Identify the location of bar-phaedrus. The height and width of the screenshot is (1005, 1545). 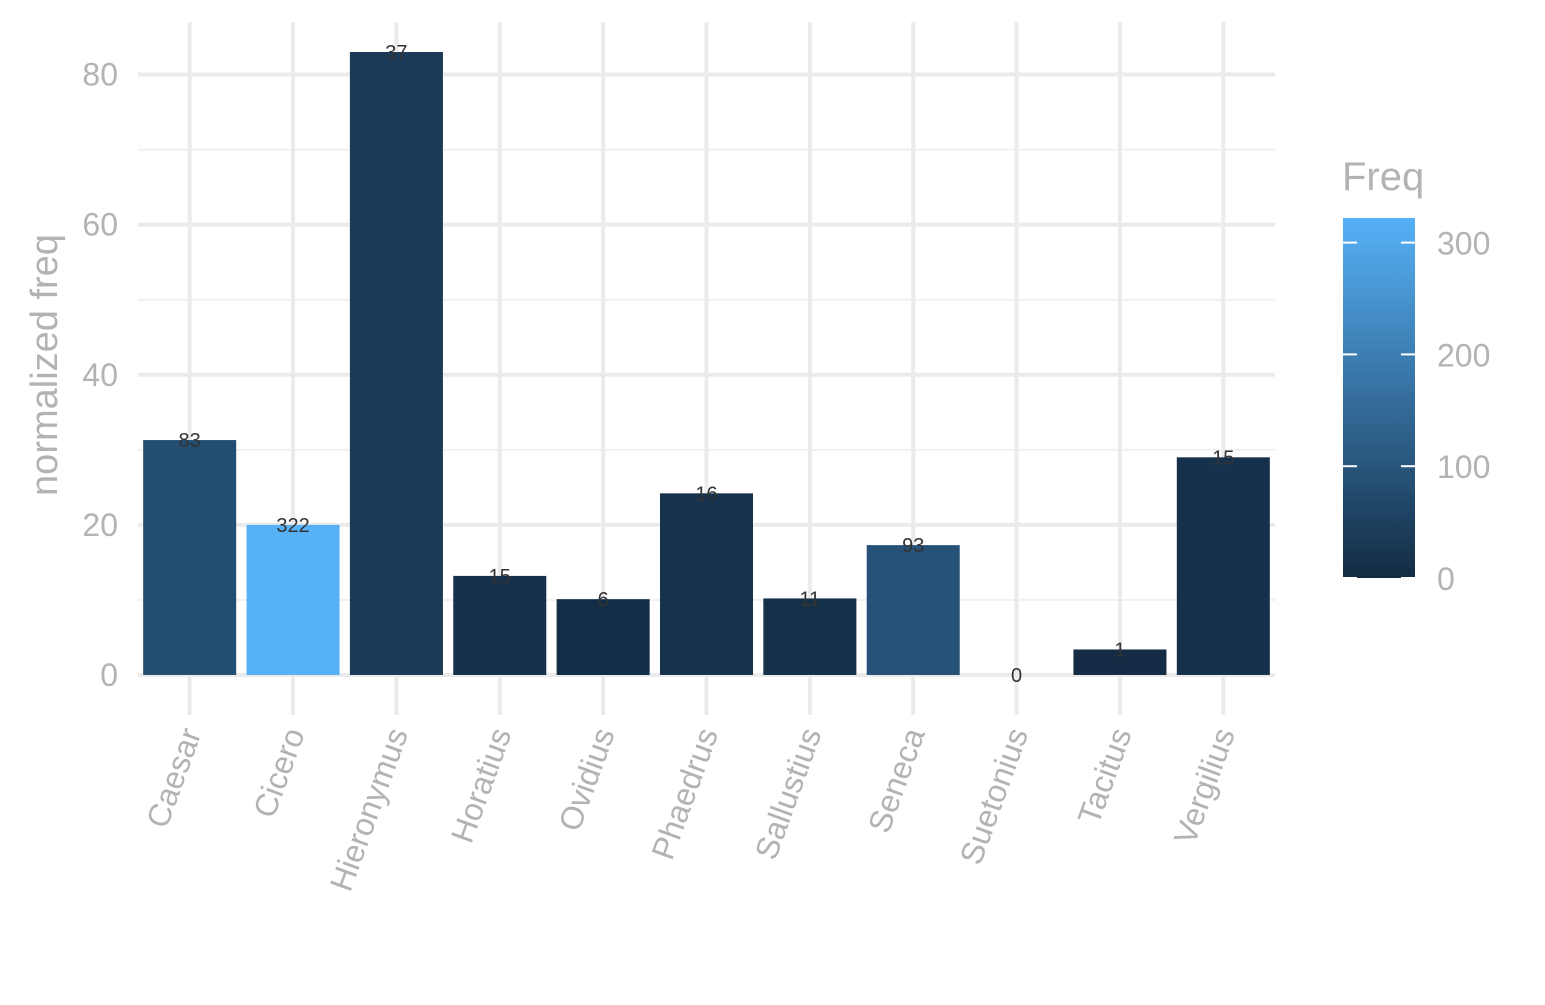
(706, 584).